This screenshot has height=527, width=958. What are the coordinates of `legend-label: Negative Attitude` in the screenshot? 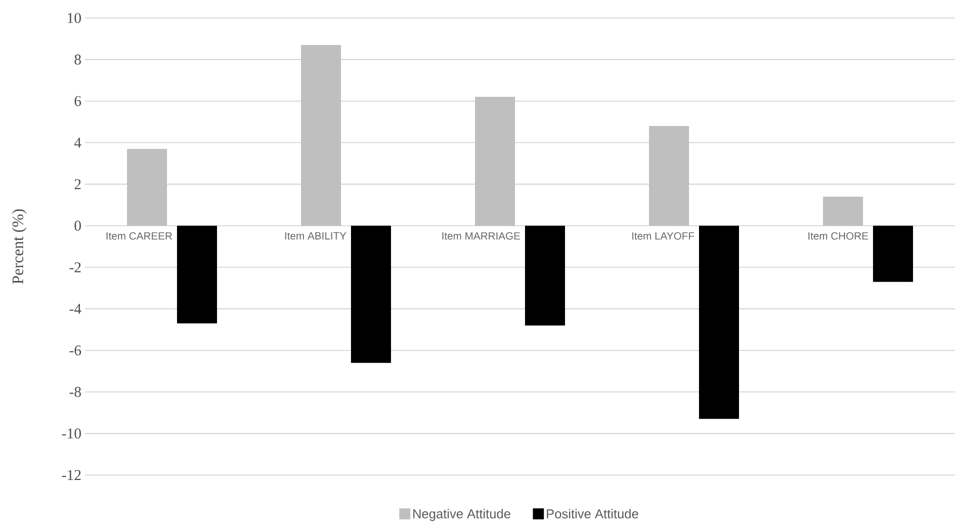 It's located at (461, 514).